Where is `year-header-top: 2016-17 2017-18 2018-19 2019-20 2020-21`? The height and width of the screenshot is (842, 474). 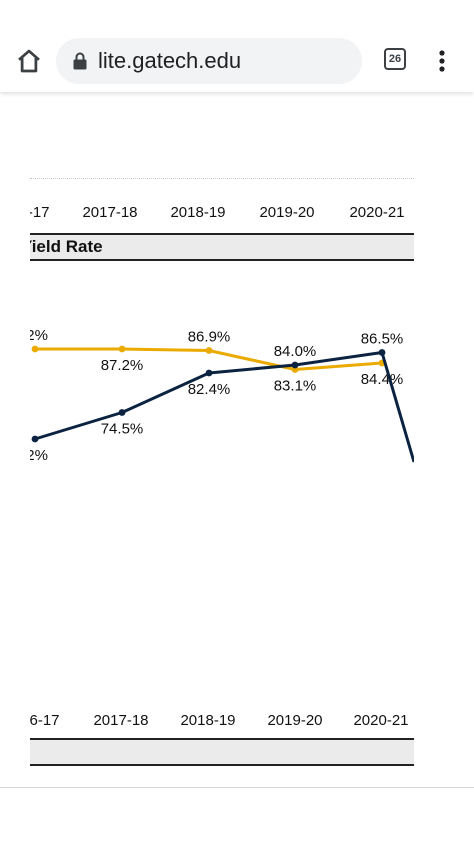
year-header-top: 2016-17 2017-18 2018-19 2019-20 2020-21 is located at coordinates (222, 216).